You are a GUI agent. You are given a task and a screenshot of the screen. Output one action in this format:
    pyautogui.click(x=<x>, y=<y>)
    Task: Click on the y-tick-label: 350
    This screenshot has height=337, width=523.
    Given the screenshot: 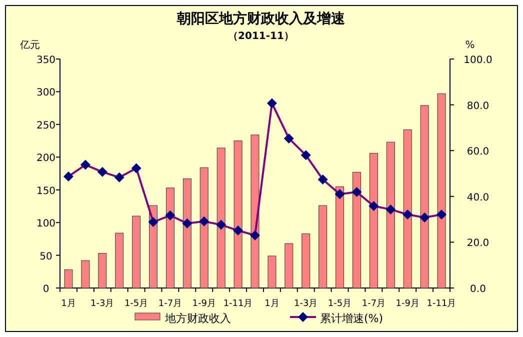 What is the action you would take?
    pyautogui.click(x=46, y=60)
    